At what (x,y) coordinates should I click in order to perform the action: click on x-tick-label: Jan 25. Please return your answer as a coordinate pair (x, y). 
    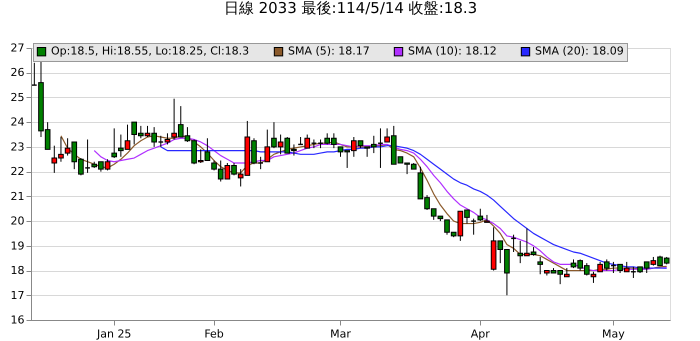
    Looking at the image, I should click on (114, 334).